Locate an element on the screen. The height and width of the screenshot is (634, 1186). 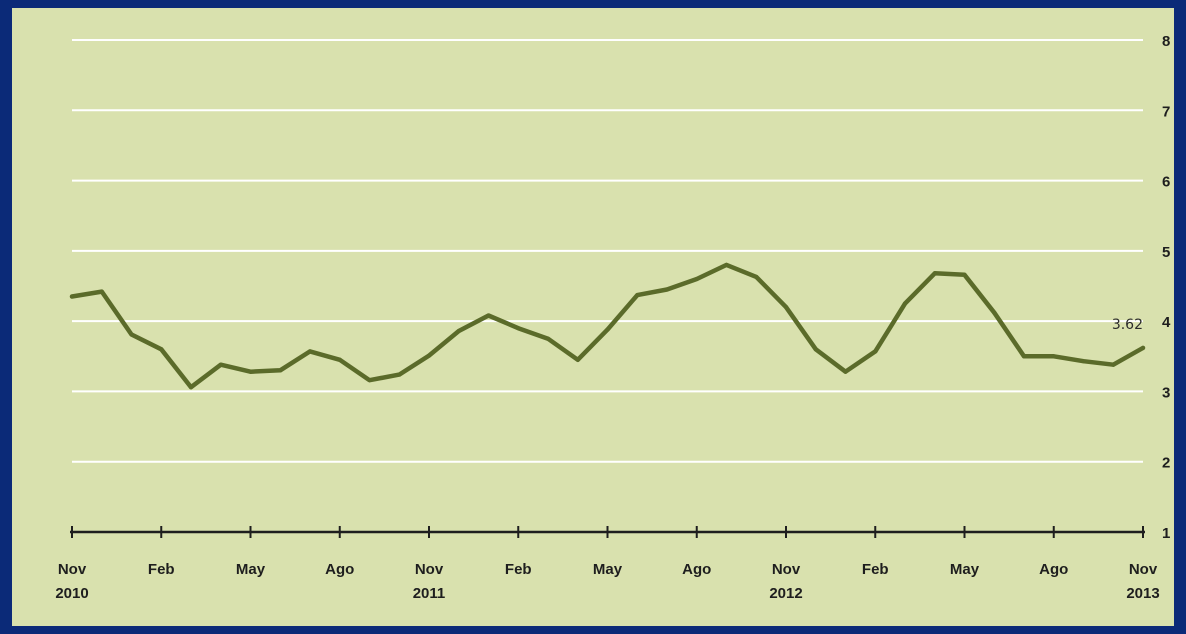
x-axis is located at coordinates (607, 532).